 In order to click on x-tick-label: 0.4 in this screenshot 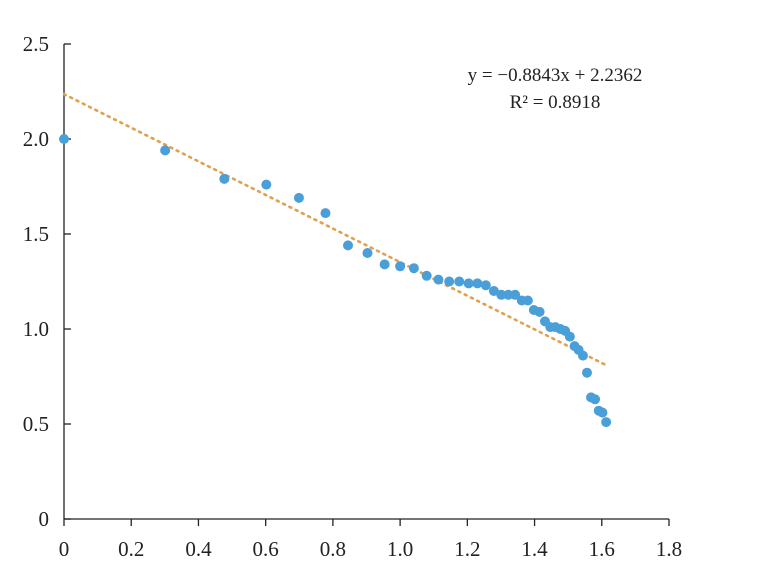, I will do `click(198, 549)`.